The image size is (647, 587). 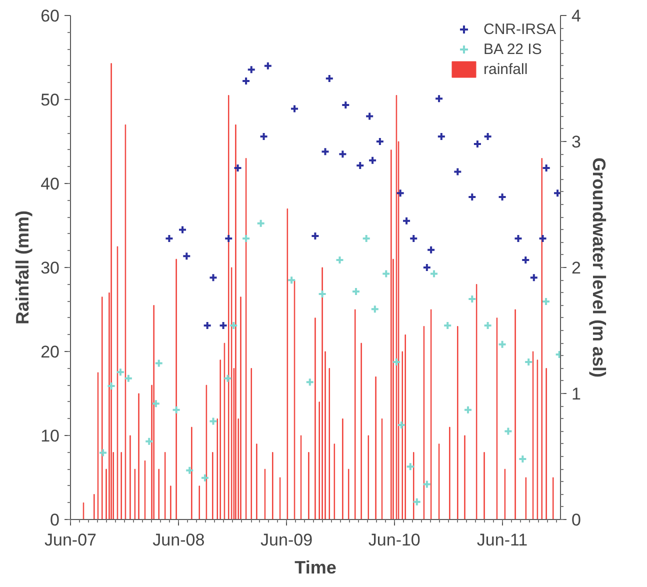 What do you see at coordinates (22, 267) in the screenshot?
I see `y-axis-title: Rainfall (mm)` at bounding box center [22, 267].